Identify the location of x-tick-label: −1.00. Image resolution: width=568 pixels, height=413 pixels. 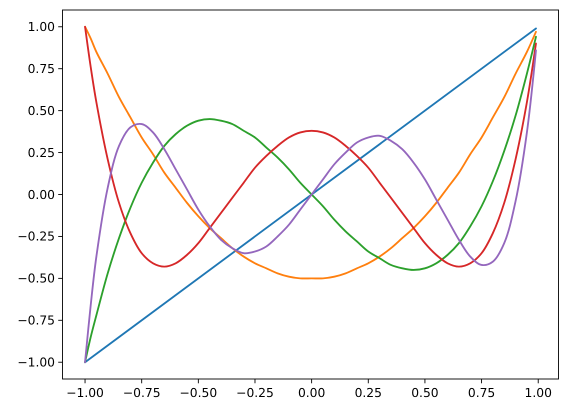
(85, 393).